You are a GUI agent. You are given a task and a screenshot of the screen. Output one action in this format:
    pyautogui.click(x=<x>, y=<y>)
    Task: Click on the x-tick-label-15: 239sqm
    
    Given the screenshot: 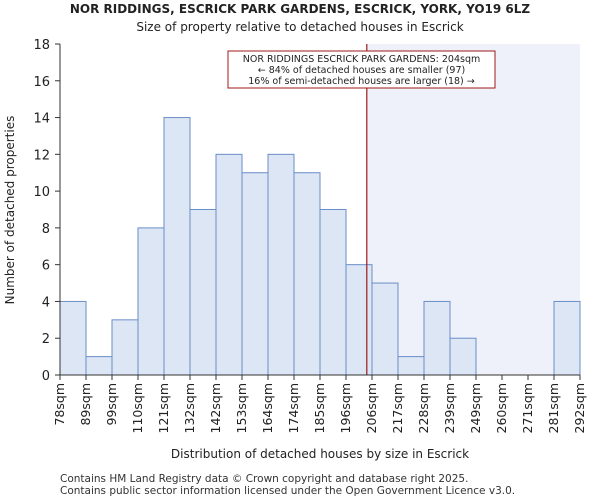 What is the action you would take?
    pyautogui.click(x=449, y=408)
    